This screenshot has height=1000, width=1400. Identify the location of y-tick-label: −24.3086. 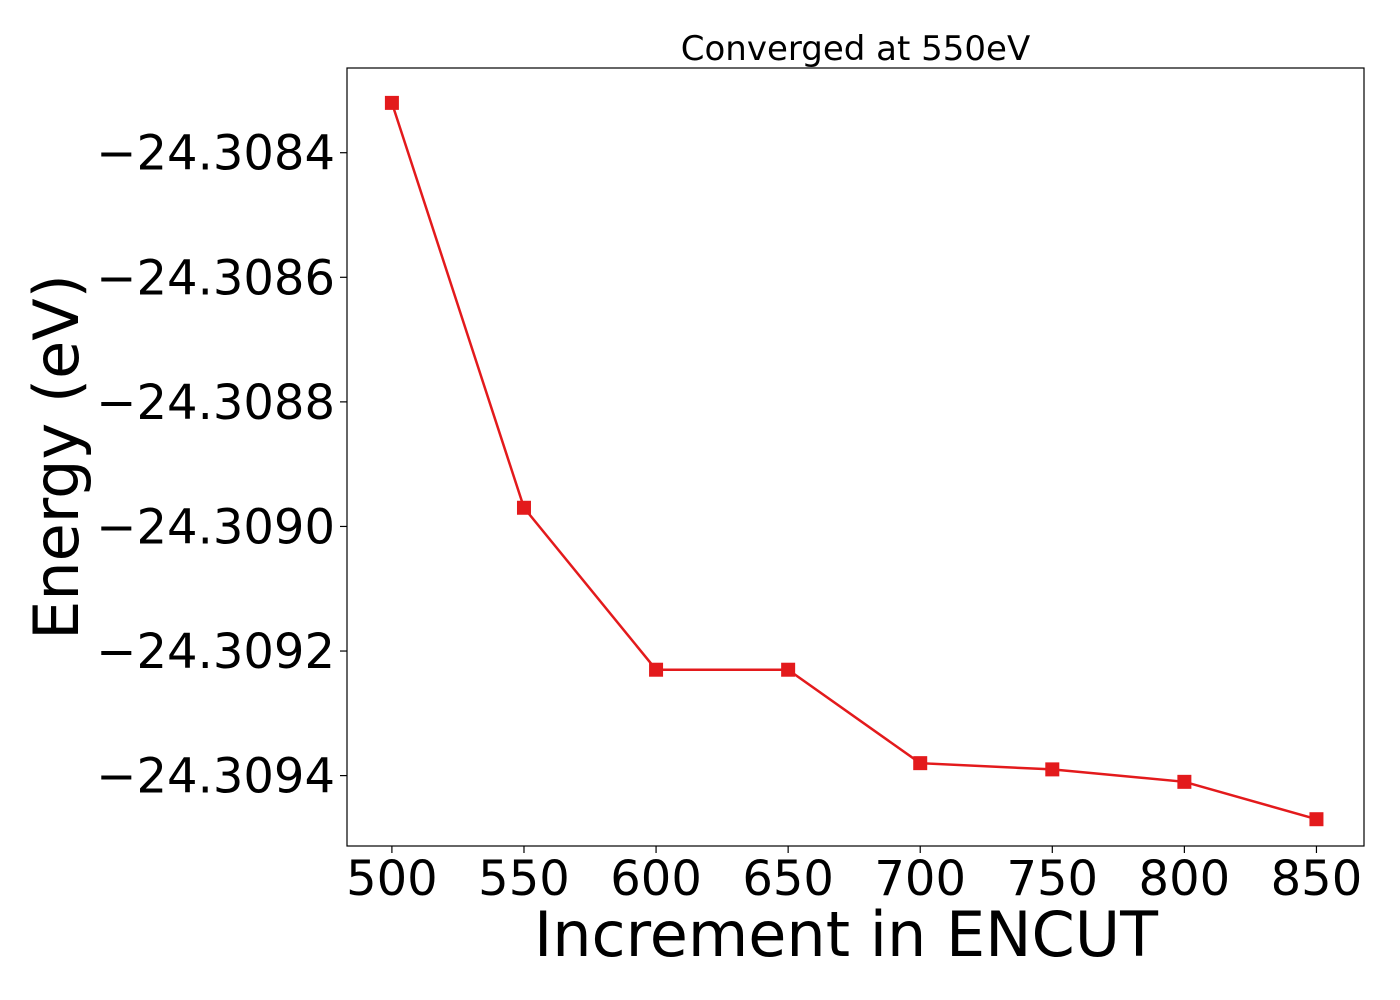
(215, 278).